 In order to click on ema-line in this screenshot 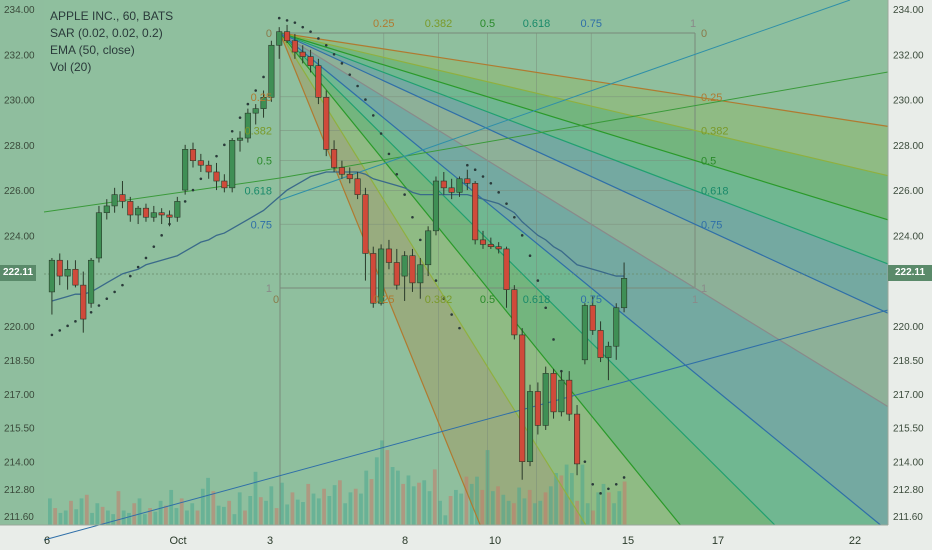, I will do `click(338, 236)`.